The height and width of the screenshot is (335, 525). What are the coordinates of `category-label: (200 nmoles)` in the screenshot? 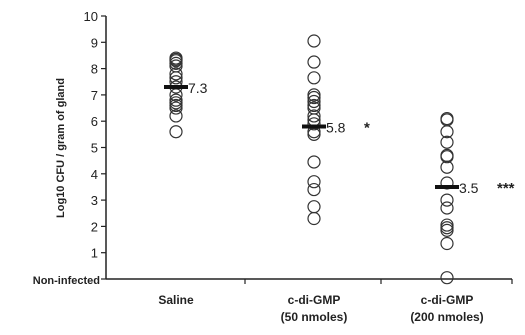 It's located at (446, 317).